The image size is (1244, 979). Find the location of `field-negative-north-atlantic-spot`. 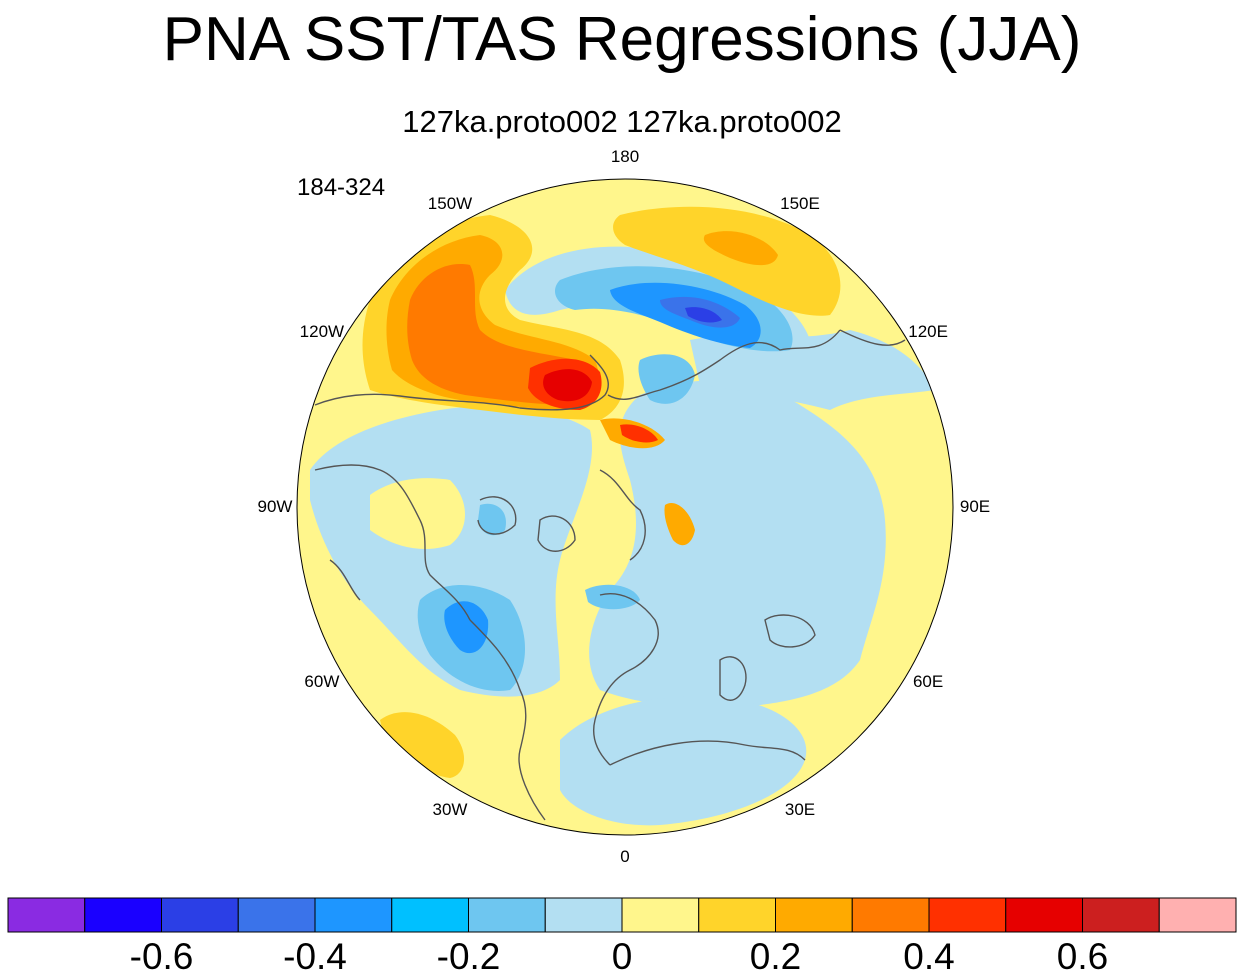

field-negative-north-atlantic-spot is located at coordinates (612, 597).